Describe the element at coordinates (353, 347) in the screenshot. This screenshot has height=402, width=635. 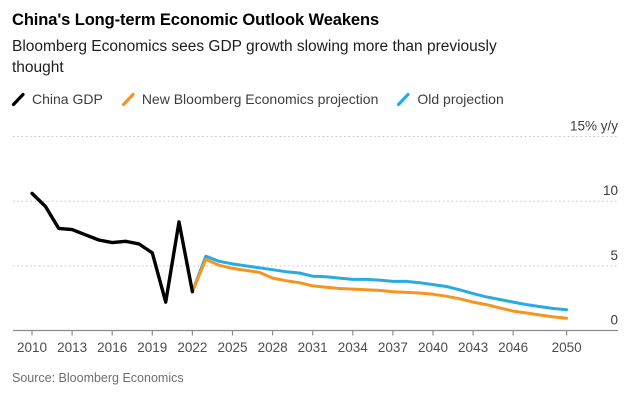
I see `x-axis-label-2034: 2034` at that location.